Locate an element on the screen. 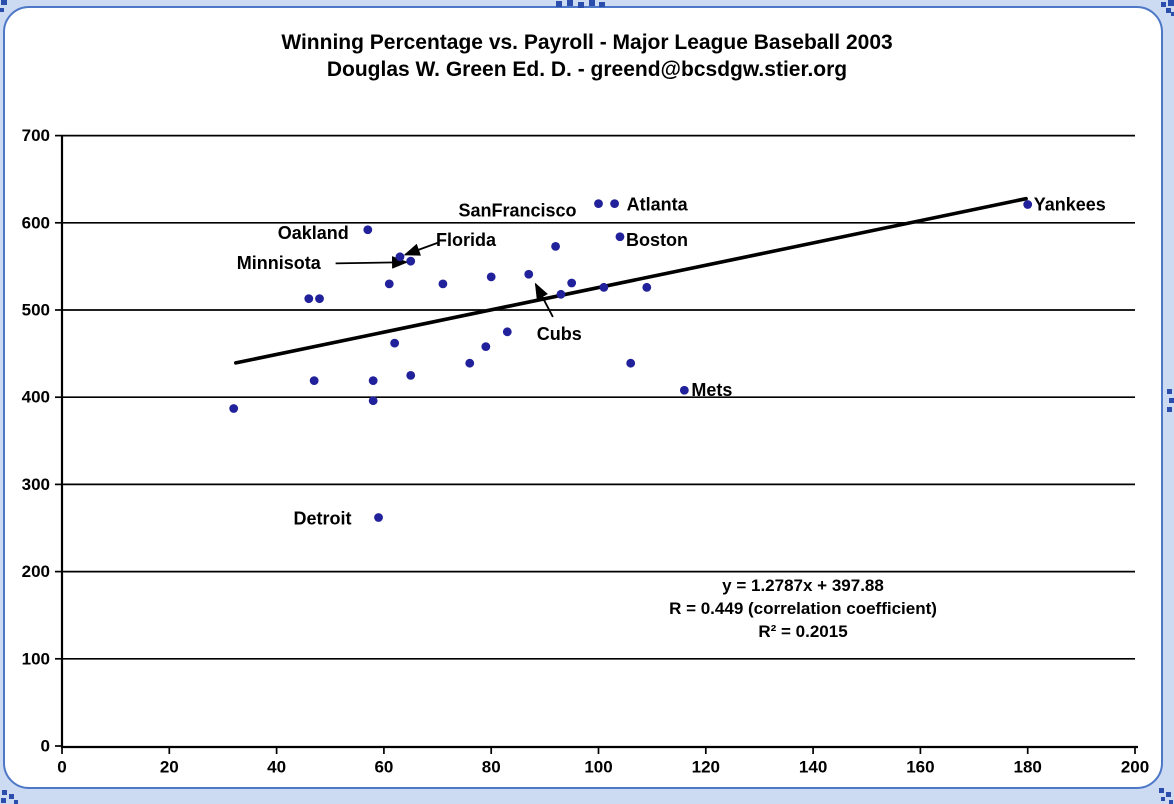 The image size is (1174, 804). point-label-yankees: Yankees is located at coordinates (1070, 204).